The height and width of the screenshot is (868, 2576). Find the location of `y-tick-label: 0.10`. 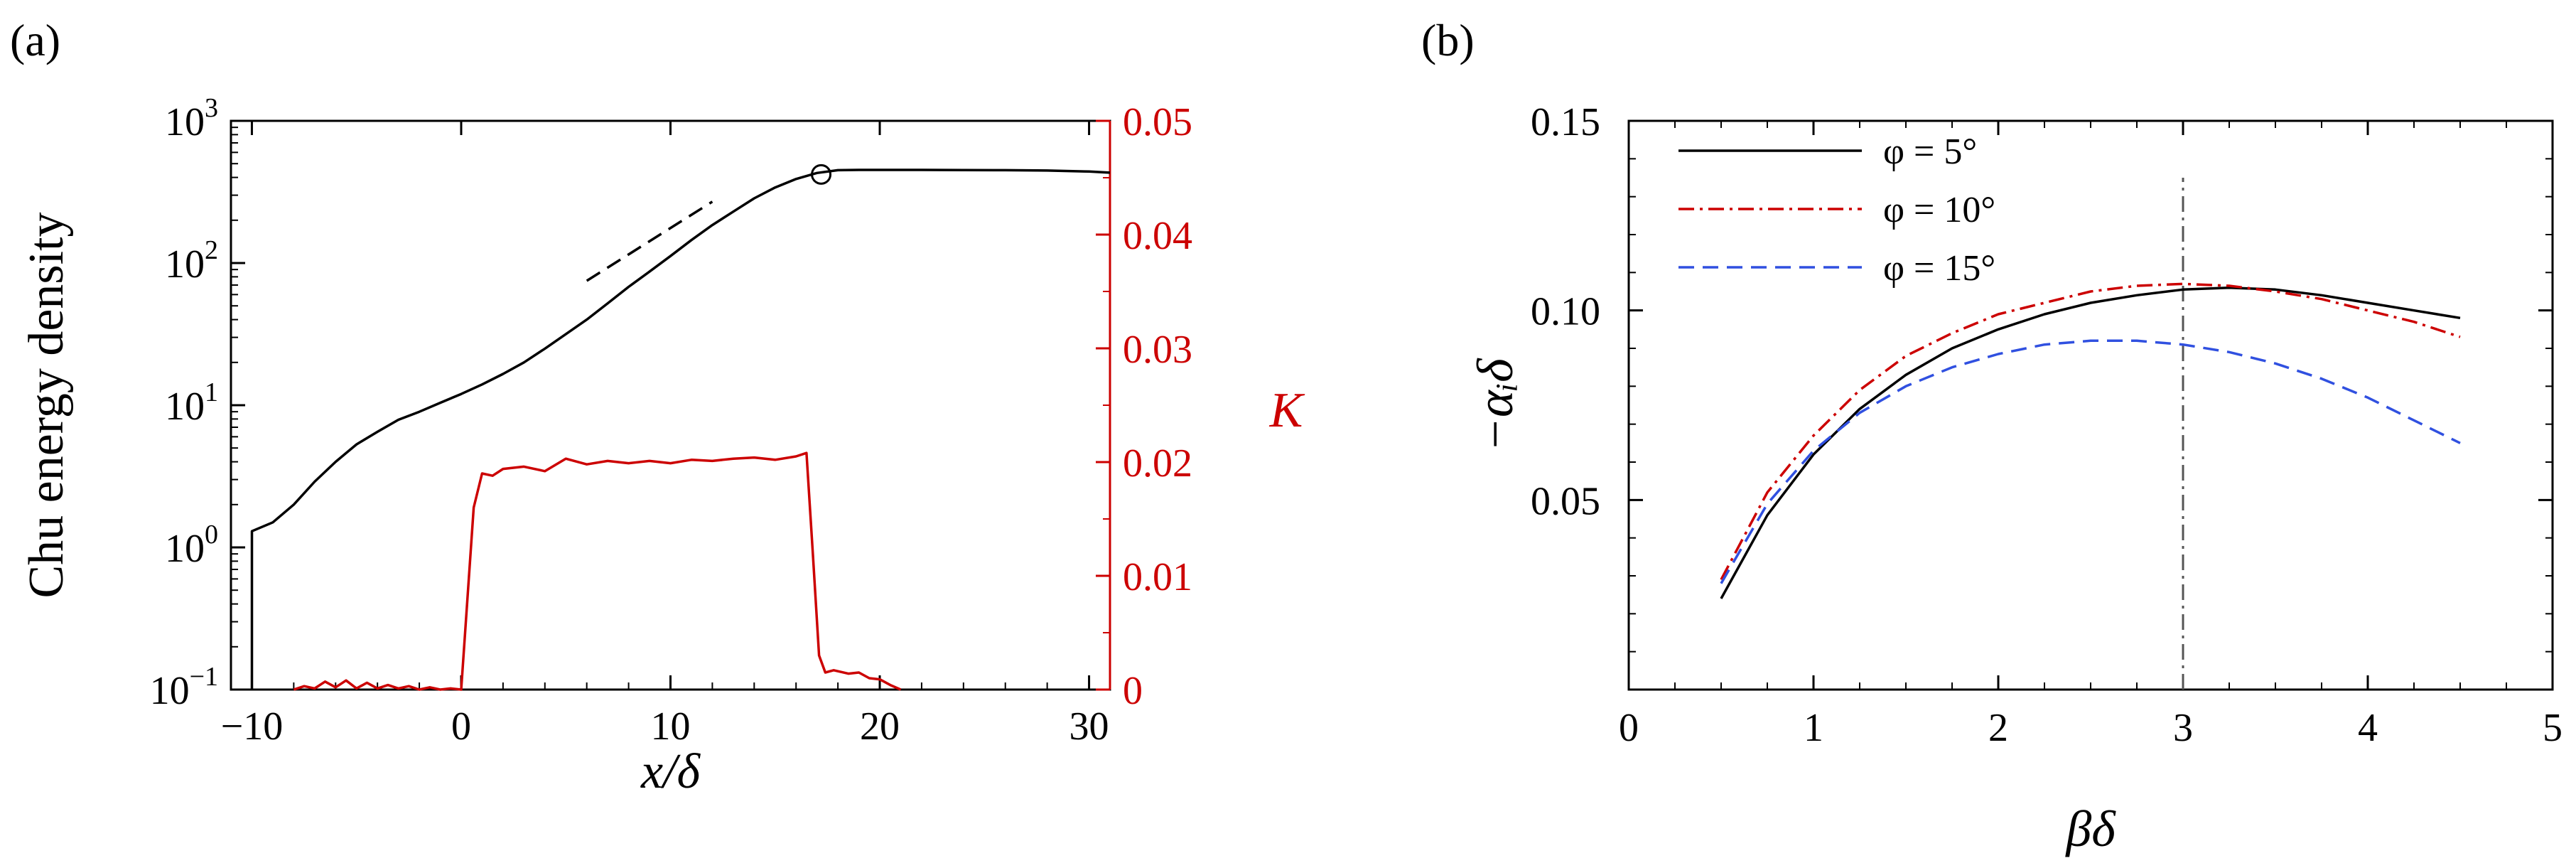

y-tick-label: 0.10 is located at coordinates (1565, 312).